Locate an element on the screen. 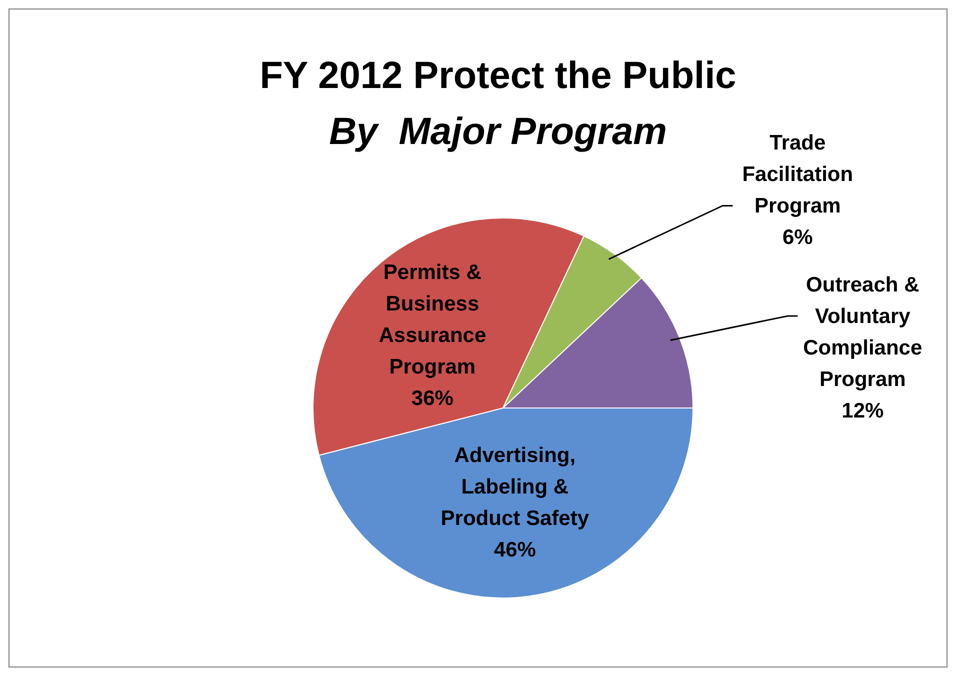  slice-label: Trade Facilitation Program is located at coordinates (798, 175).